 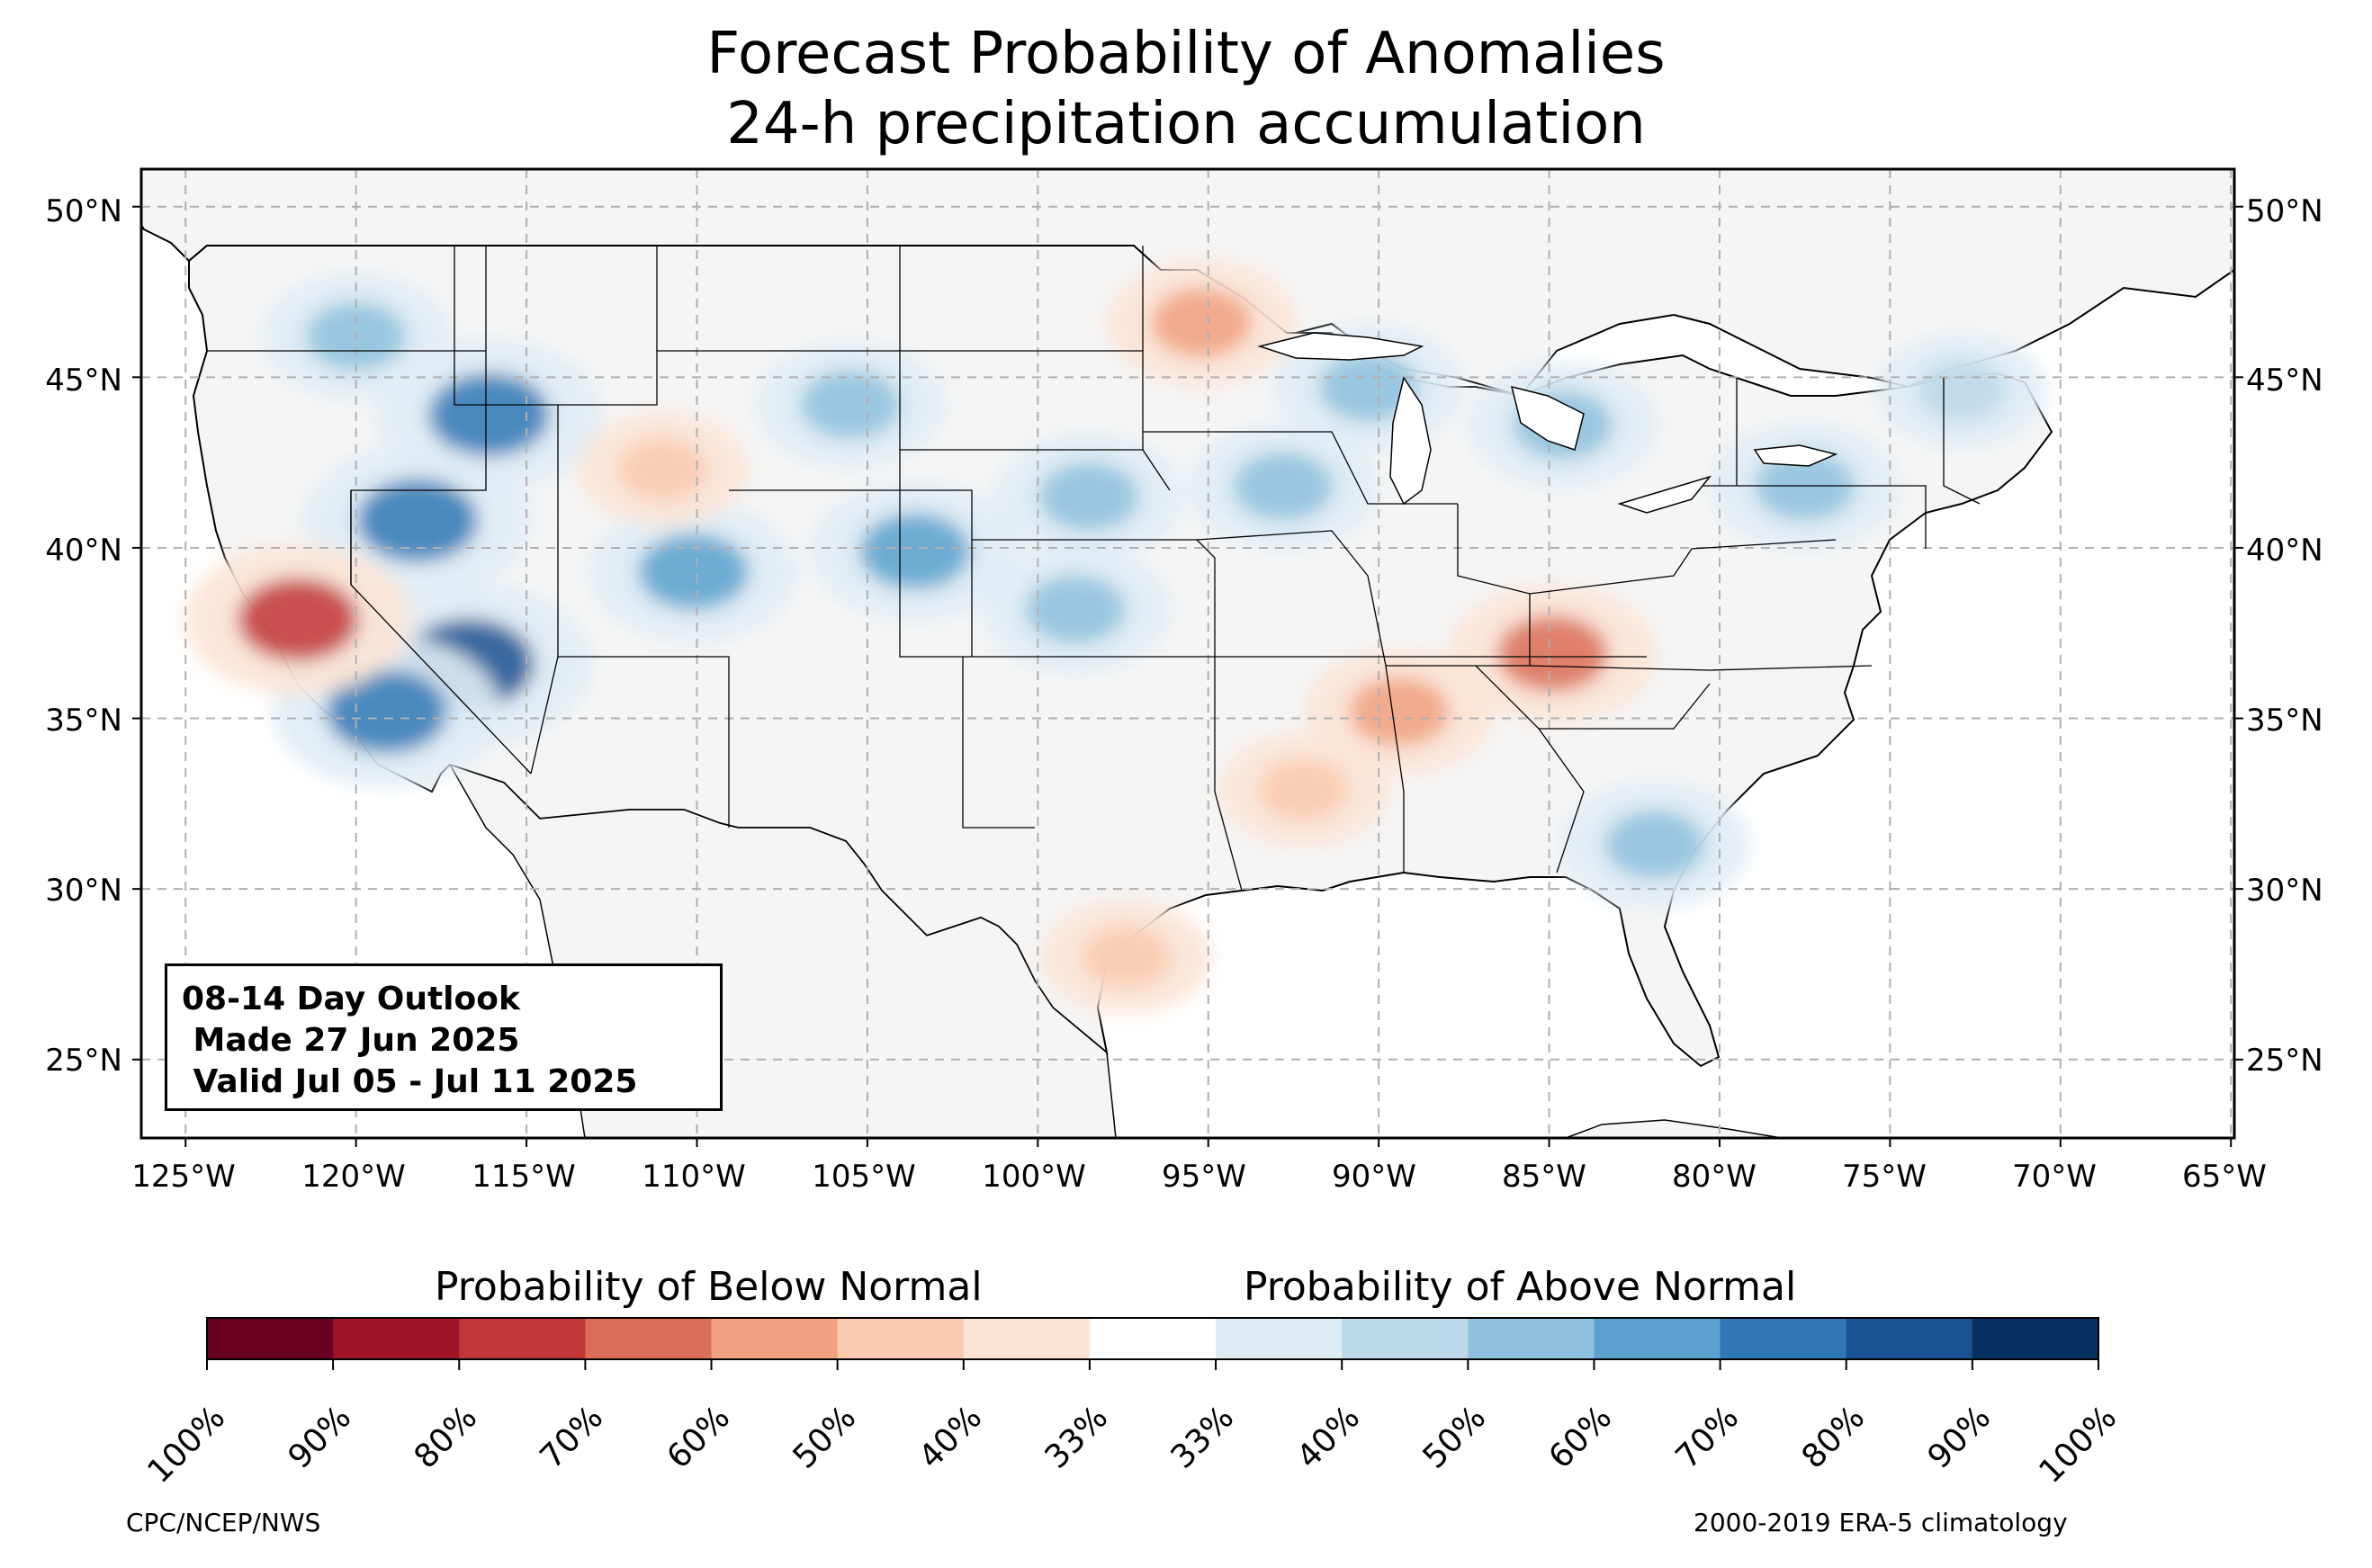 I want to click on colorbar, so click(x=1152, y=1343).